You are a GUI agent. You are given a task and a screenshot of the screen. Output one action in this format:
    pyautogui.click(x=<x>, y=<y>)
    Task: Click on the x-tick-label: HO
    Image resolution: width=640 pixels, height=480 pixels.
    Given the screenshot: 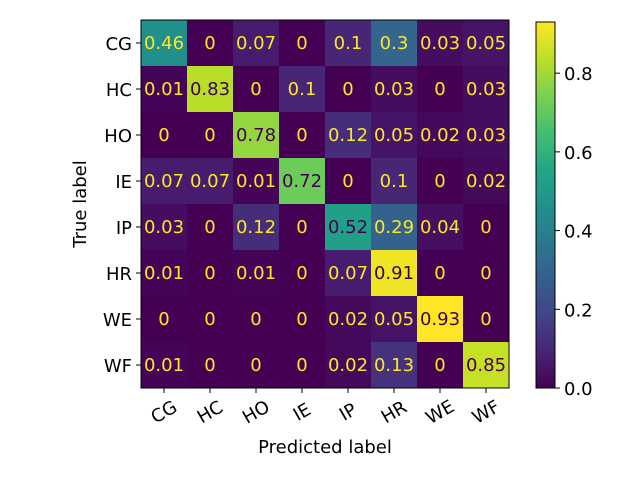 What is the action you would take?
    pyautogui.click(x=256, y=412)
    